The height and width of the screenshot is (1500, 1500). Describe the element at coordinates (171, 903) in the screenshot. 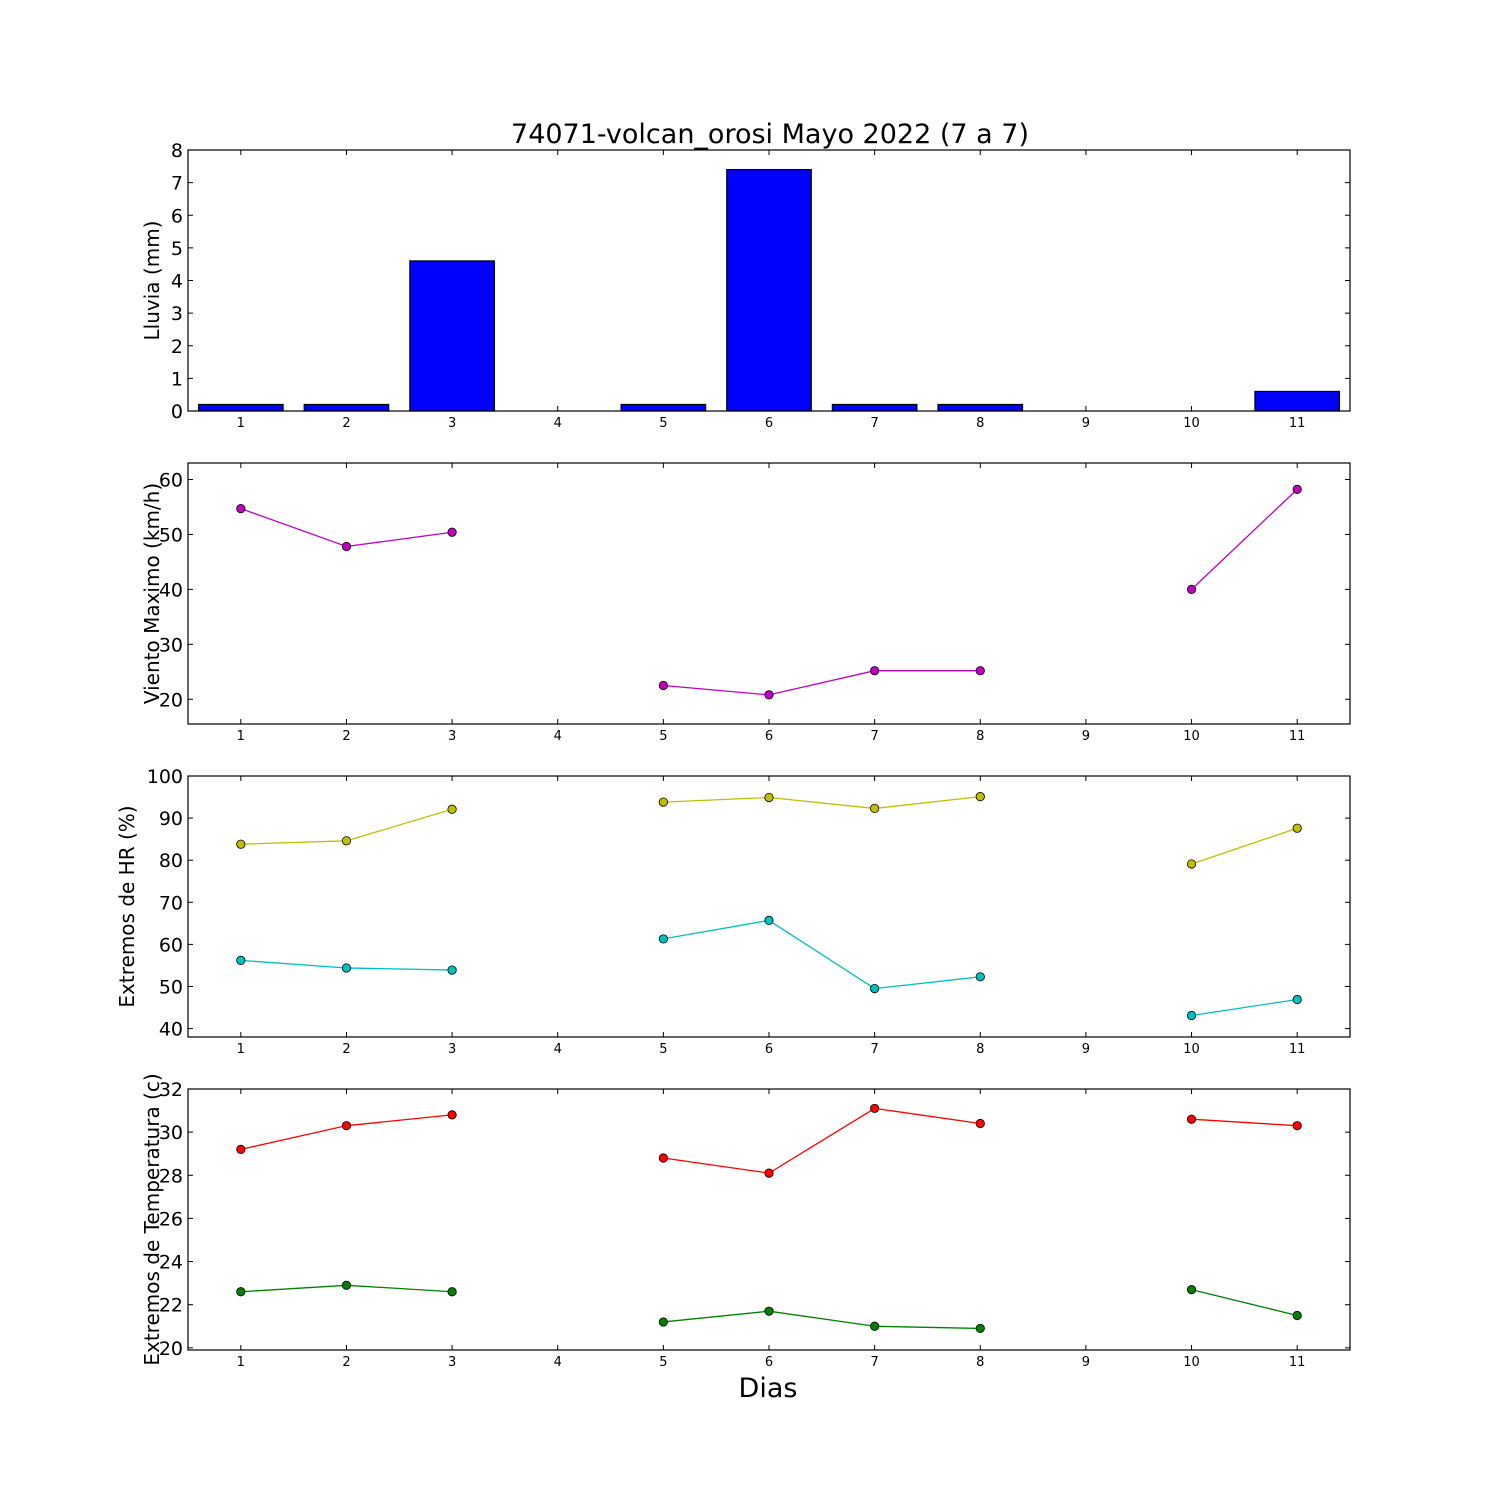

I see `y-tick-label: 70` at that location.